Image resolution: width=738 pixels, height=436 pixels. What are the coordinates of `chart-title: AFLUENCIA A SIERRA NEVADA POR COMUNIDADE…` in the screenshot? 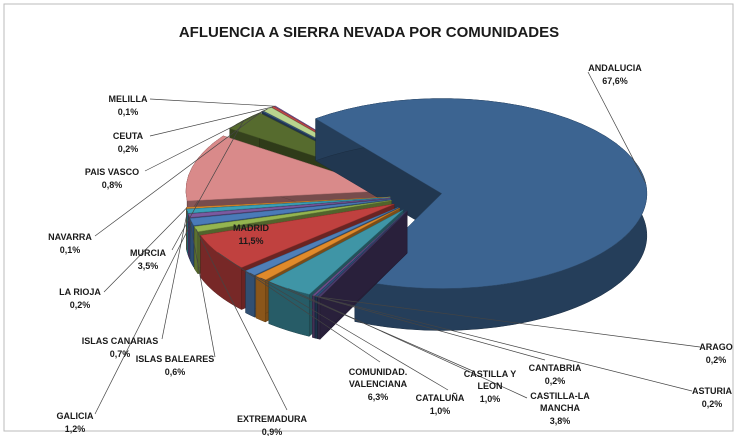 It's located at (369, 32).